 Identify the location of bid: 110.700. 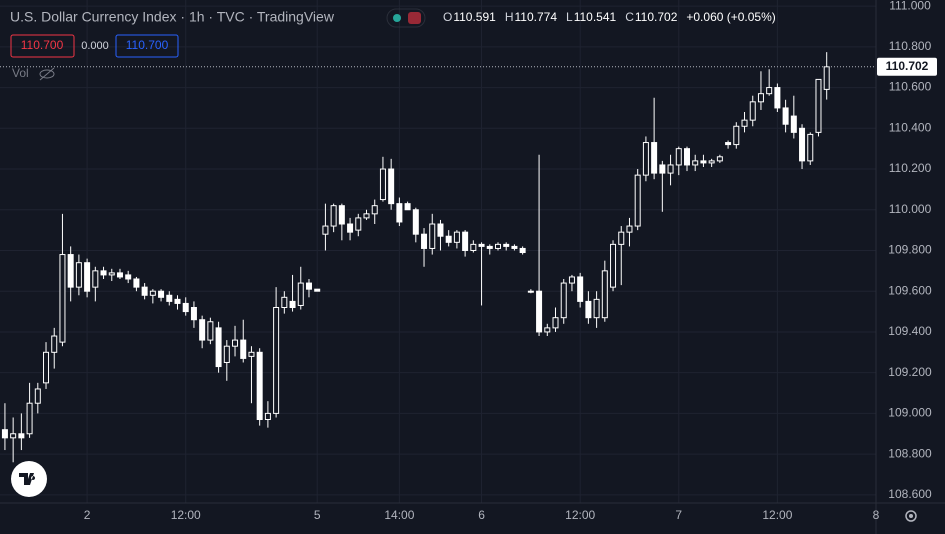
(42, 45).